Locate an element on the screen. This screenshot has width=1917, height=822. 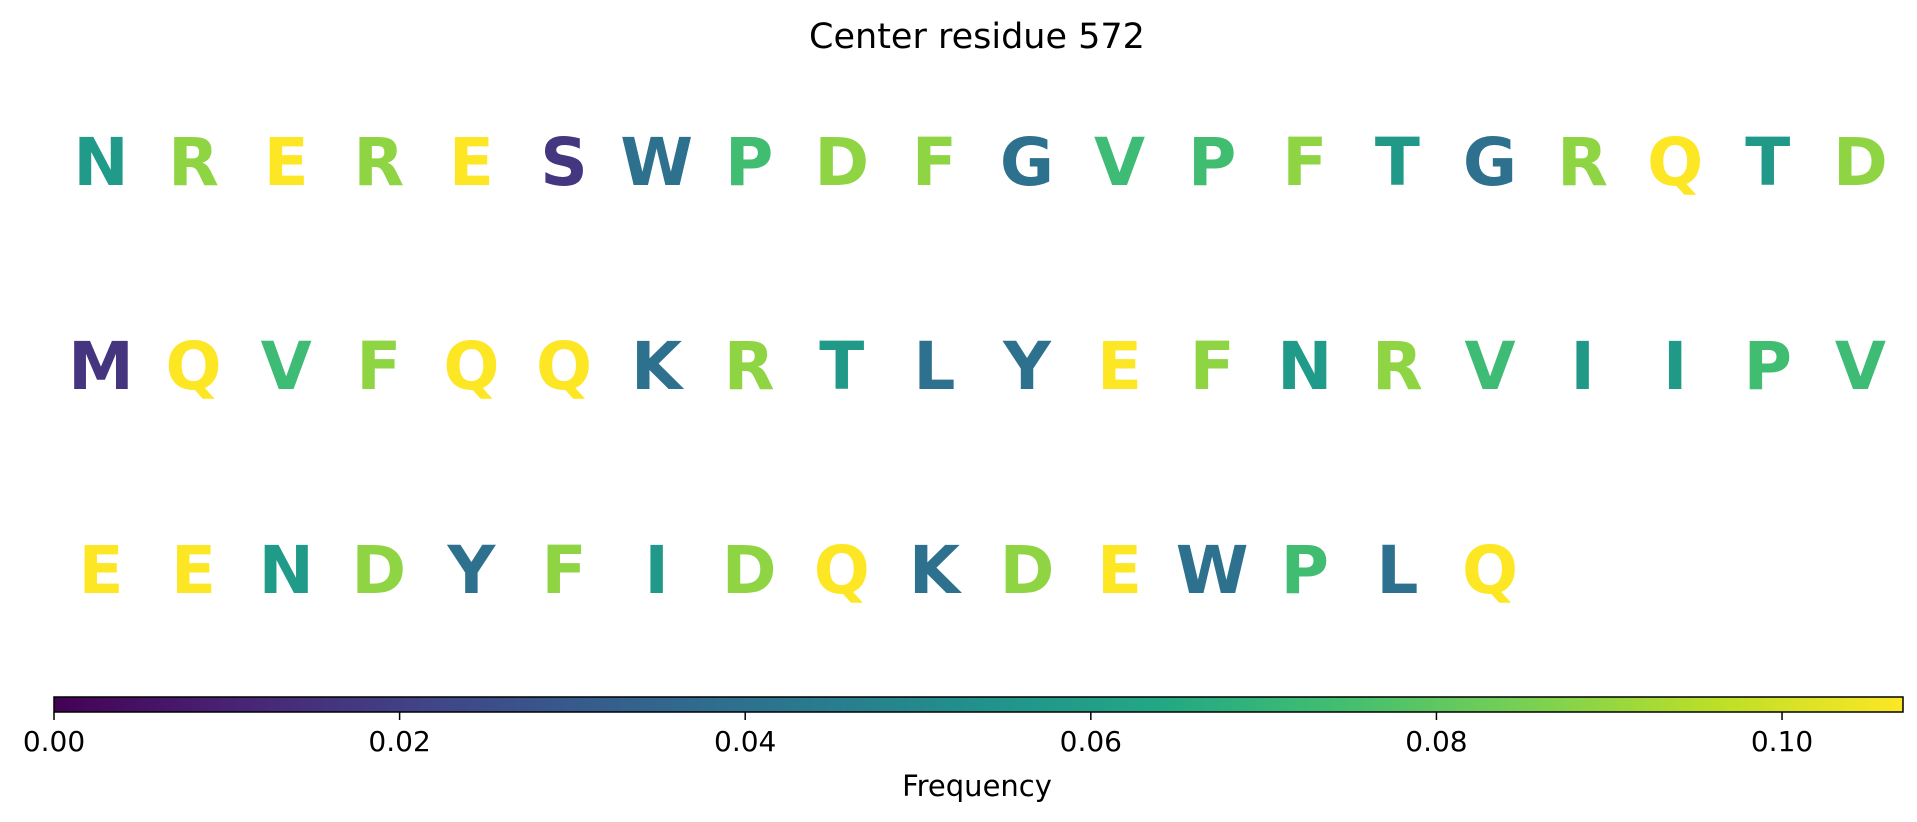
chart-title: Center residue 572 is located at coordinates (977, 37).